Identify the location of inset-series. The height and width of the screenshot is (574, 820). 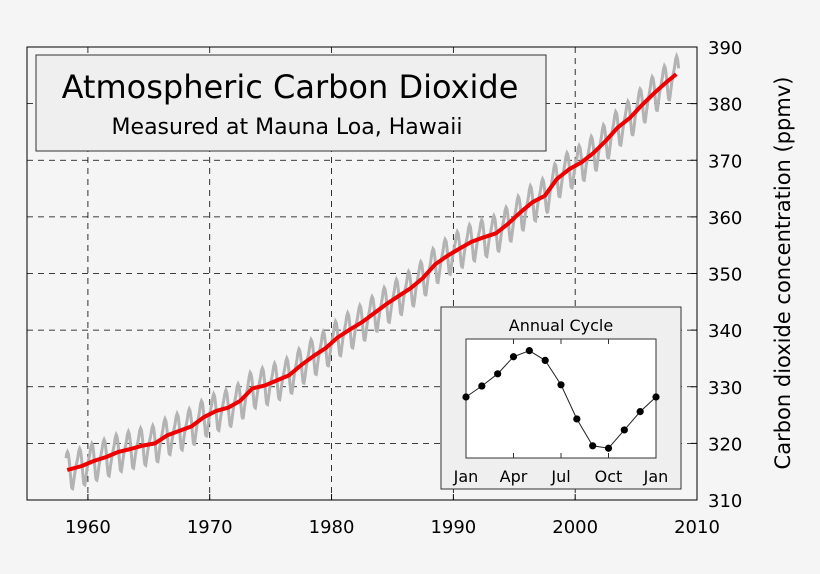
(561, 399).